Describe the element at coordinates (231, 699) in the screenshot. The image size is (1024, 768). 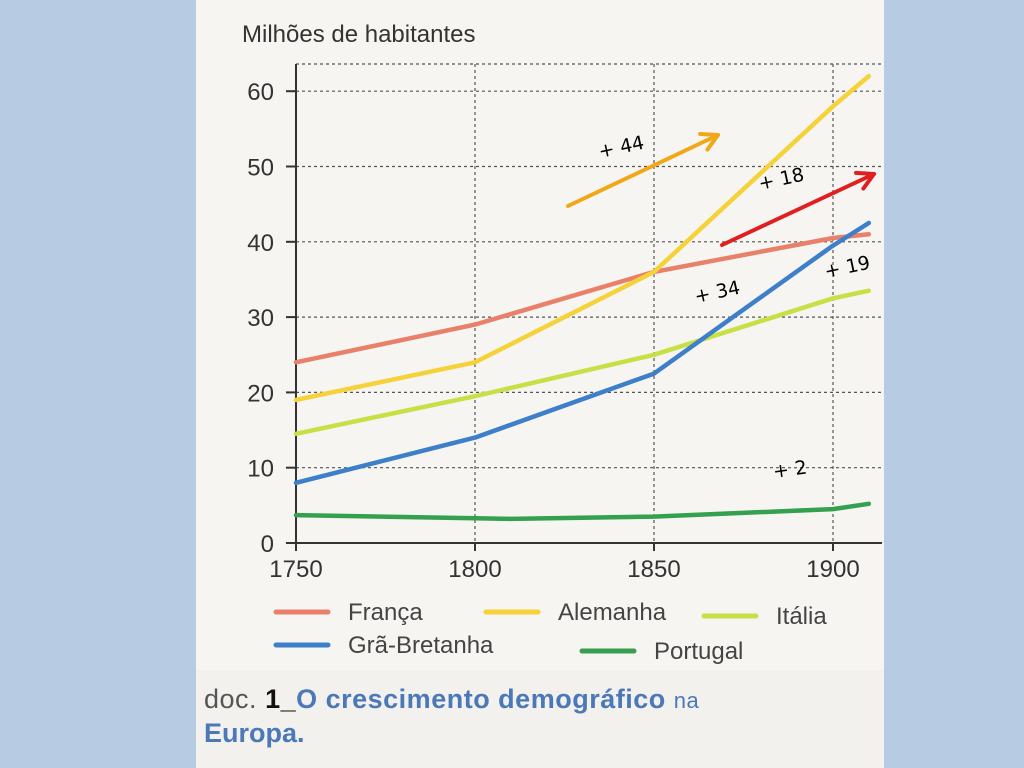
I see `caption-prefix: doc.` at that location.